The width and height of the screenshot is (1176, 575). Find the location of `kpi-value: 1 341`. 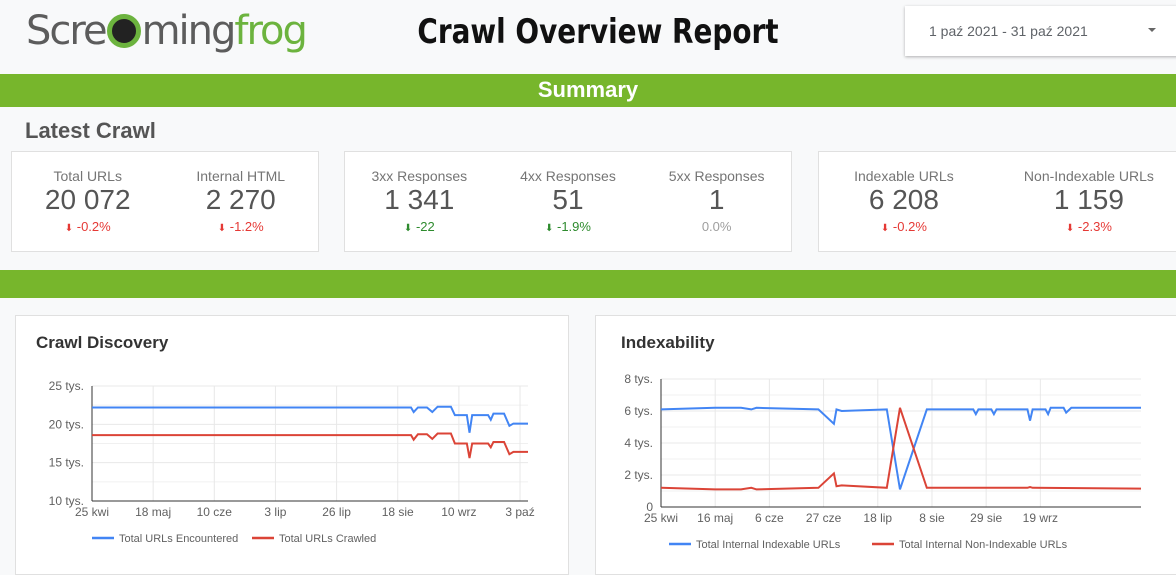

kpi-value: 1 341 is located at coordinates (419, 199).